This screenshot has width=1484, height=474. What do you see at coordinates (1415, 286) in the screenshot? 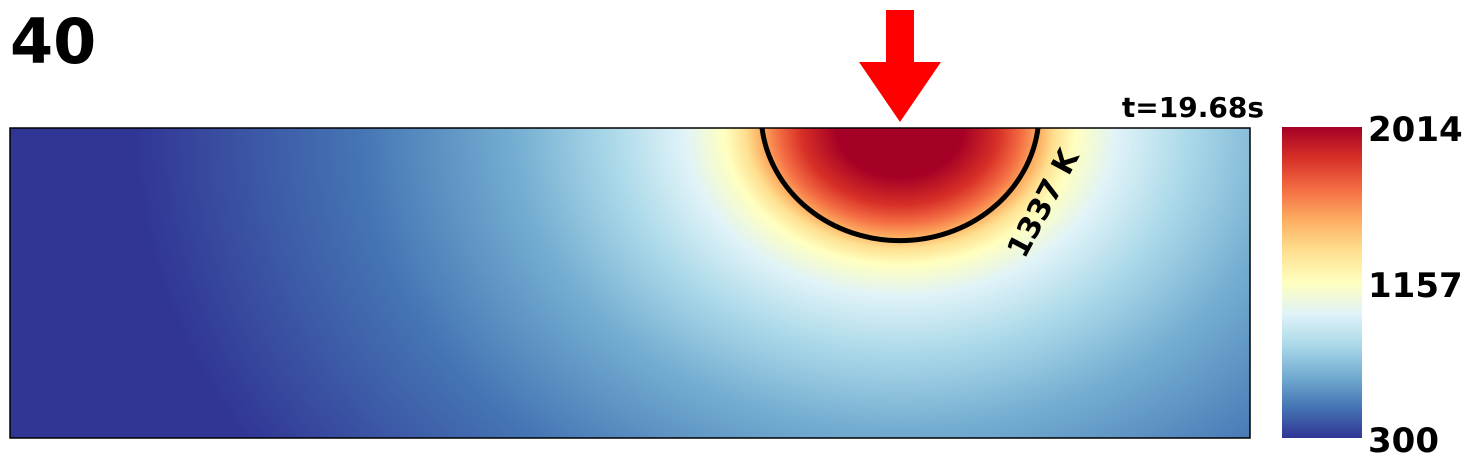
I see `colorbar-mid-label: 1157` at bounding box center [1415, 286].